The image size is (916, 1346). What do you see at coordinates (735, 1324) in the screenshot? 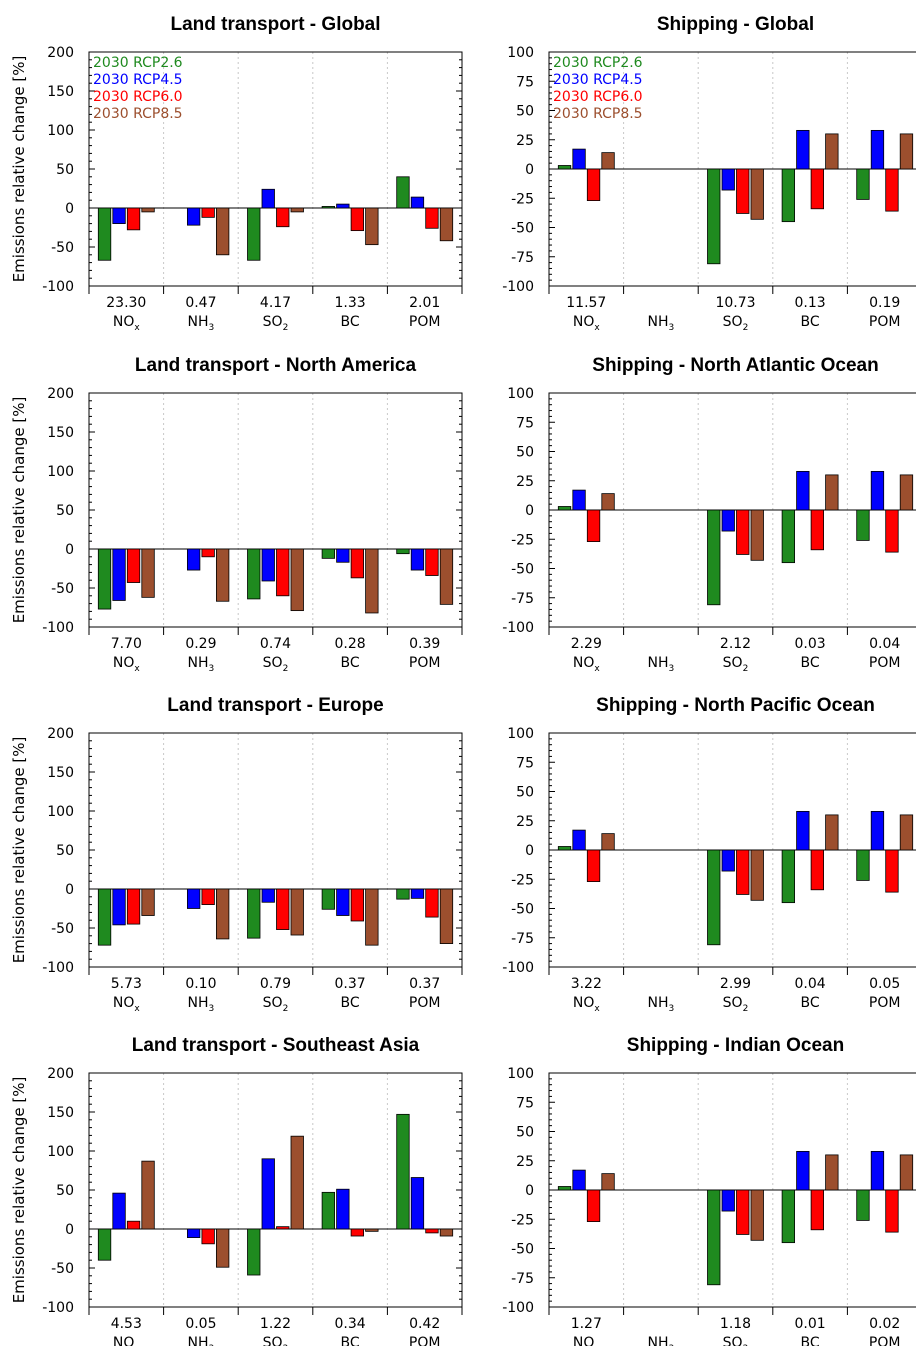
I see `category-total: 1.18` at bounding box center [735, 1324].